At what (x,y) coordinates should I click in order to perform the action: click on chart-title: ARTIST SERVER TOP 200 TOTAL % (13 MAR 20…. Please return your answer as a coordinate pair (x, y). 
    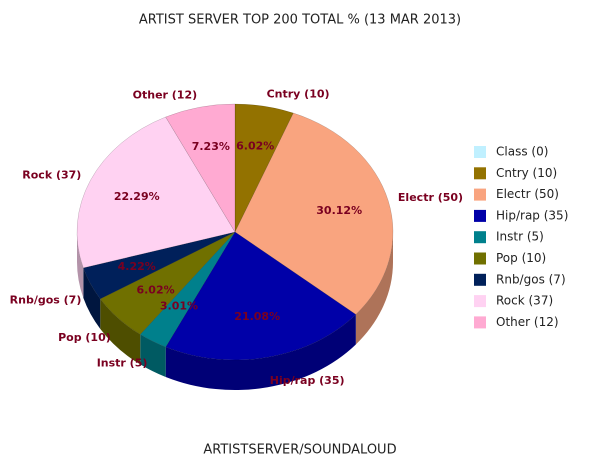
    Looking at the image, I should click on (300, 20).